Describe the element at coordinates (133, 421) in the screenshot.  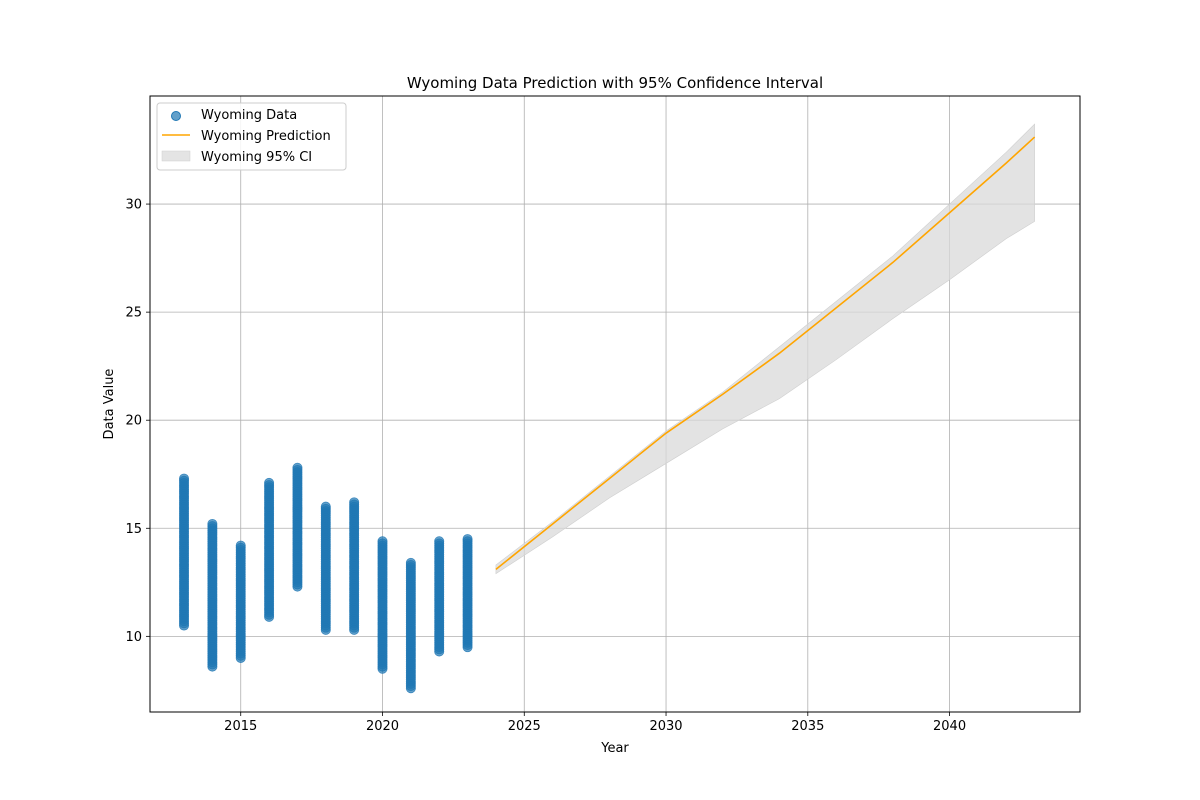
I see `y-tick-label: 20` at that location.